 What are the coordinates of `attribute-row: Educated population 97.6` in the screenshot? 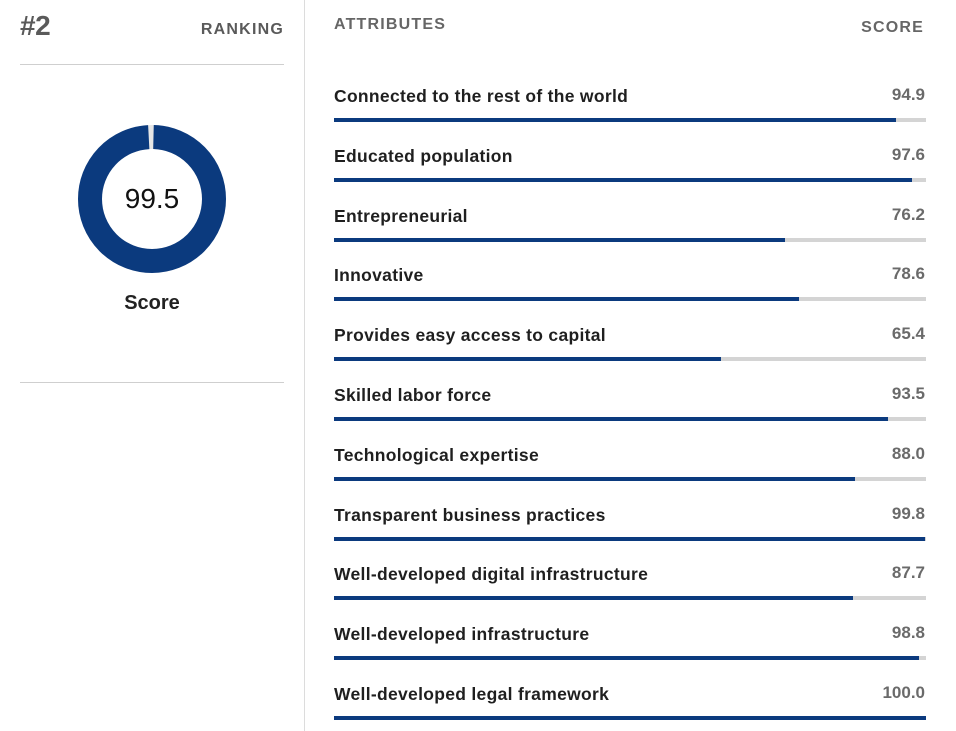 It's located at (630, 174).